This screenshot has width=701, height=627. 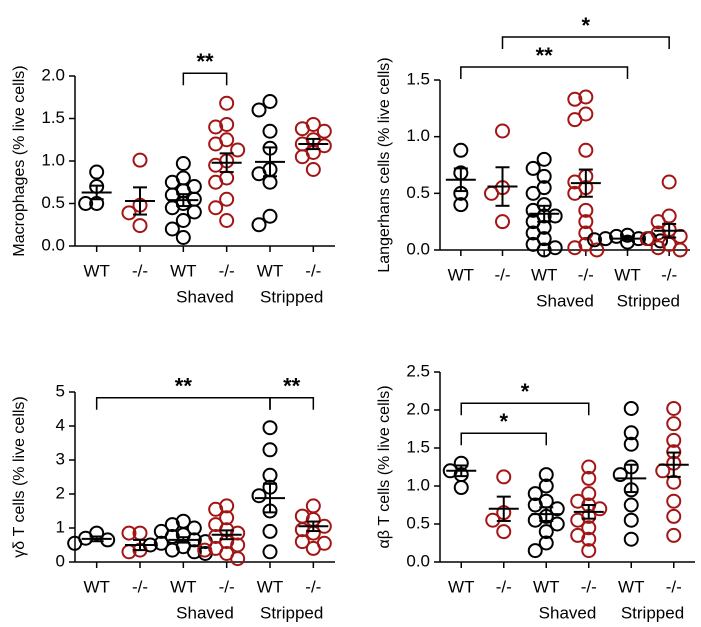 I want to click on y-tick-label: 5, so click(x=60, y=390).